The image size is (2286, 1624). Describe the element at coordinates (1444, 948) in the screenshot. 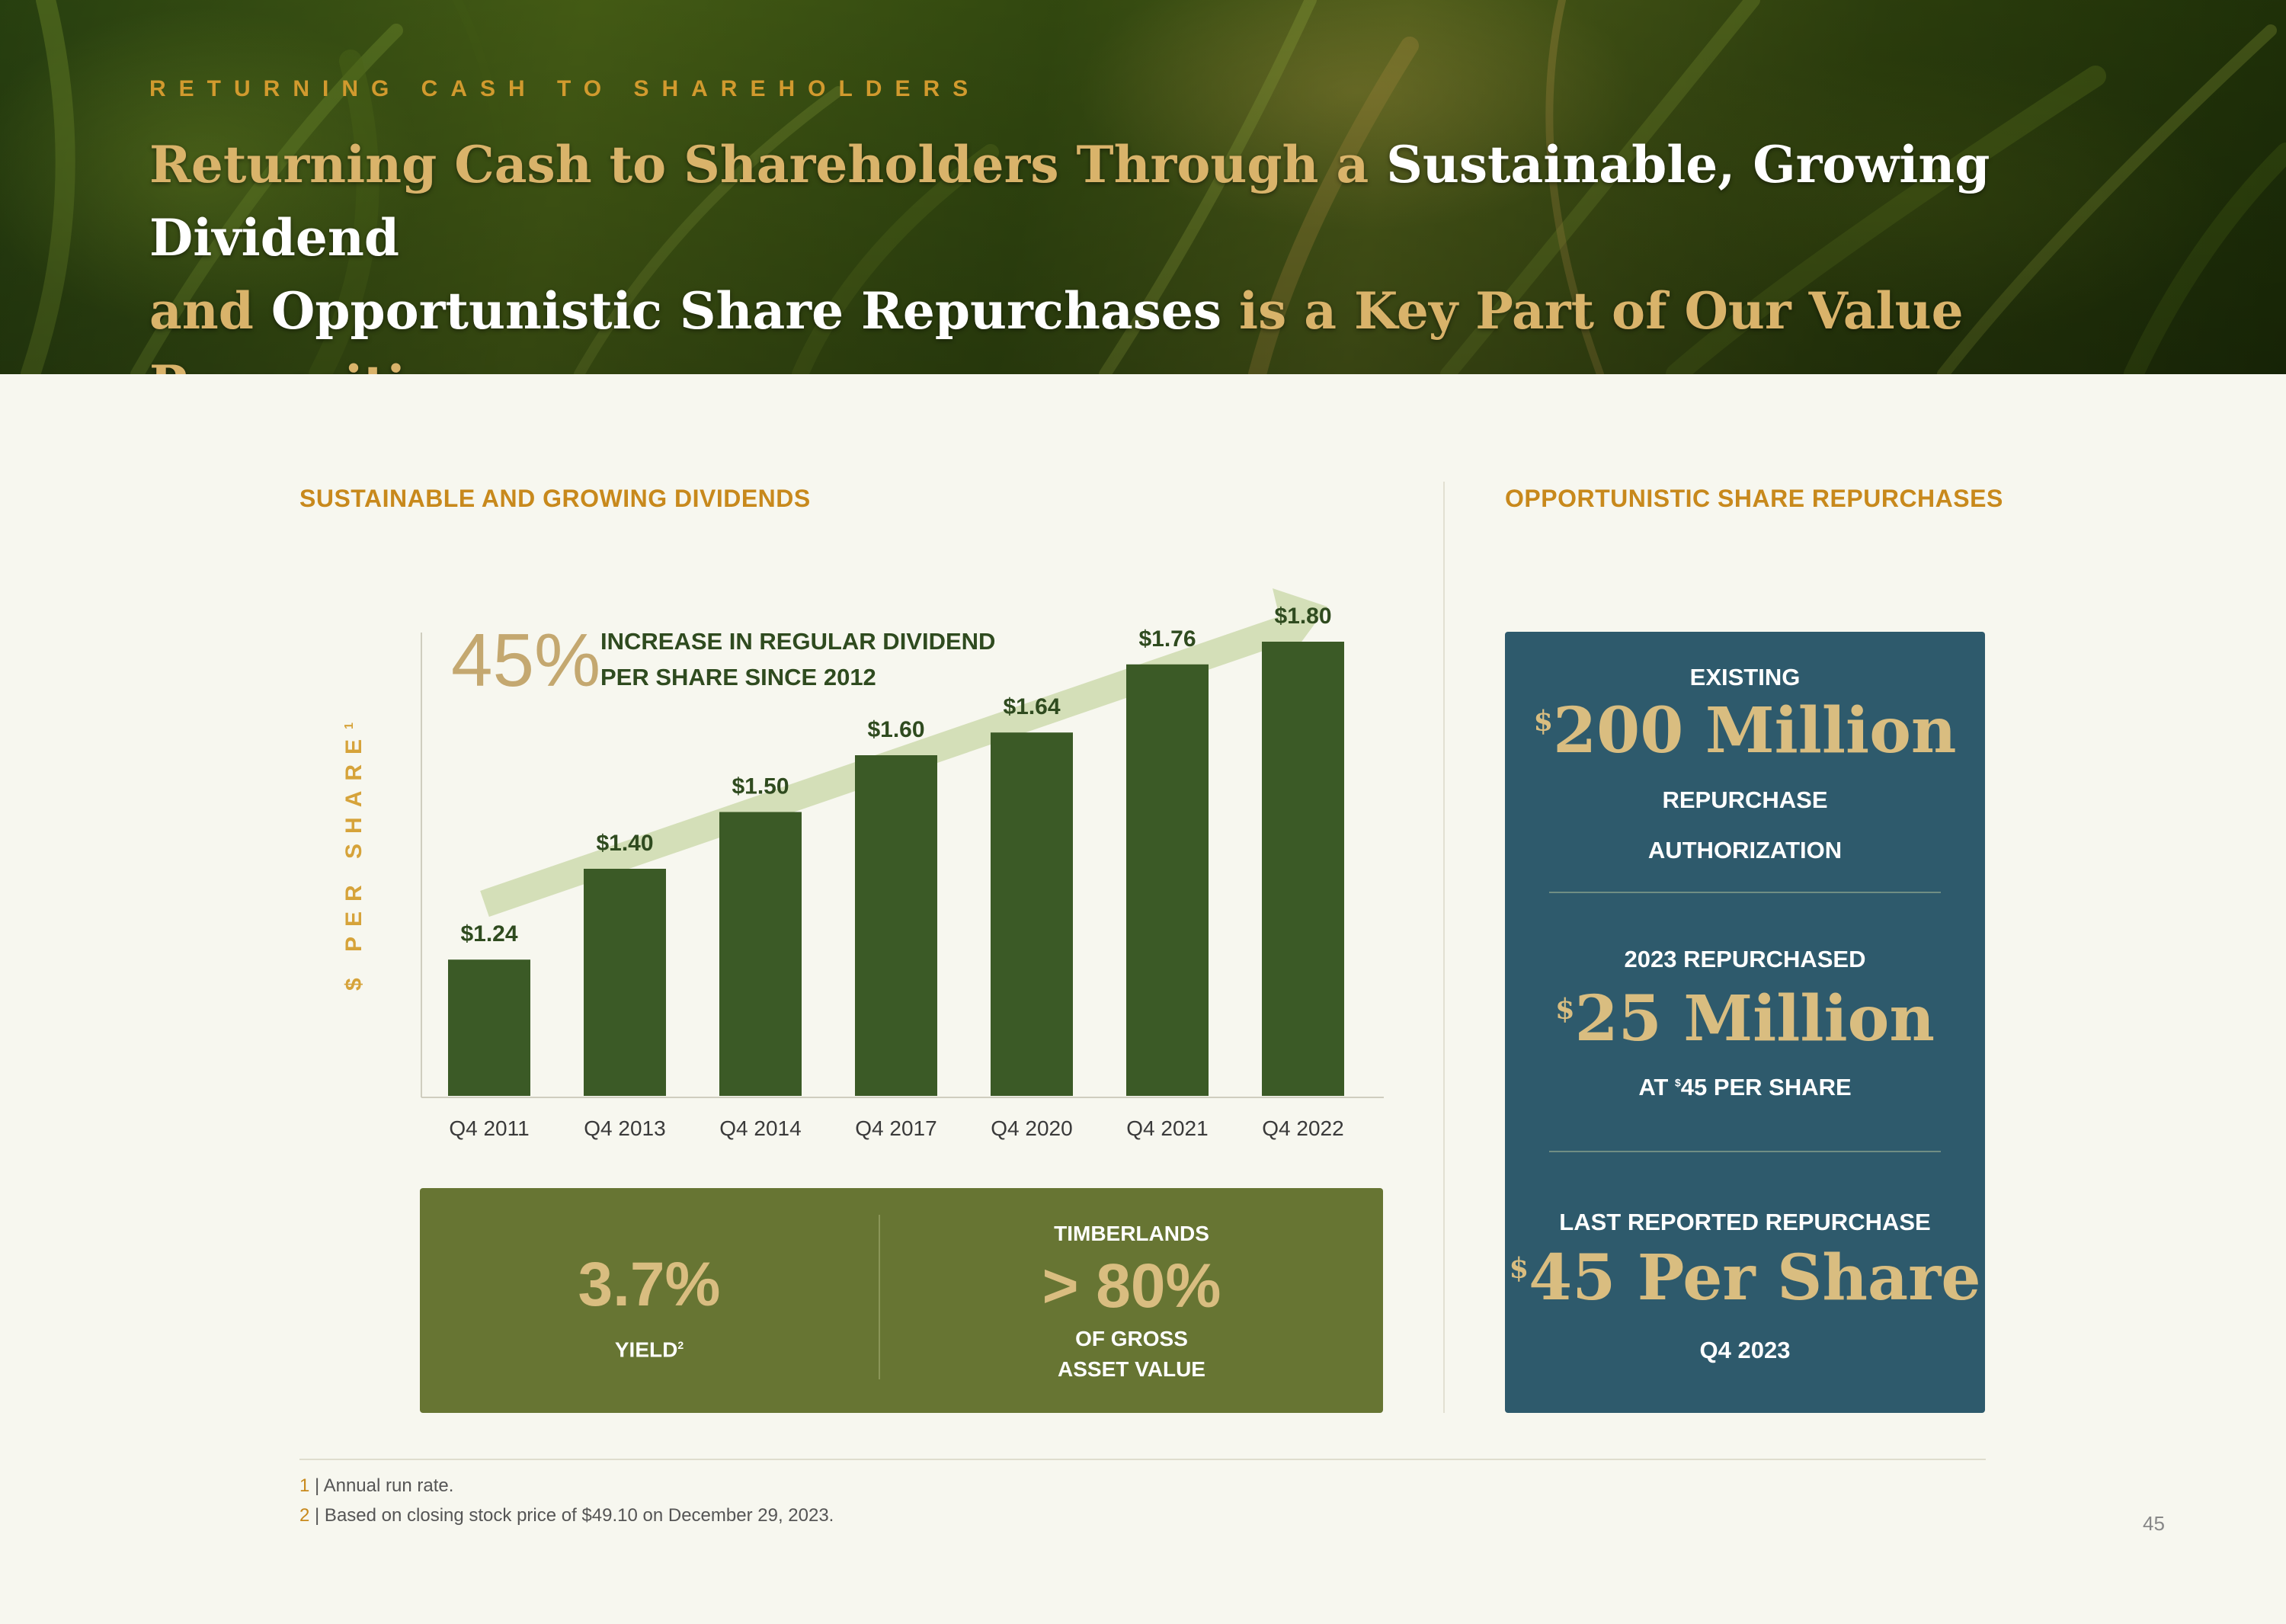

I see `column-divider` at that location.